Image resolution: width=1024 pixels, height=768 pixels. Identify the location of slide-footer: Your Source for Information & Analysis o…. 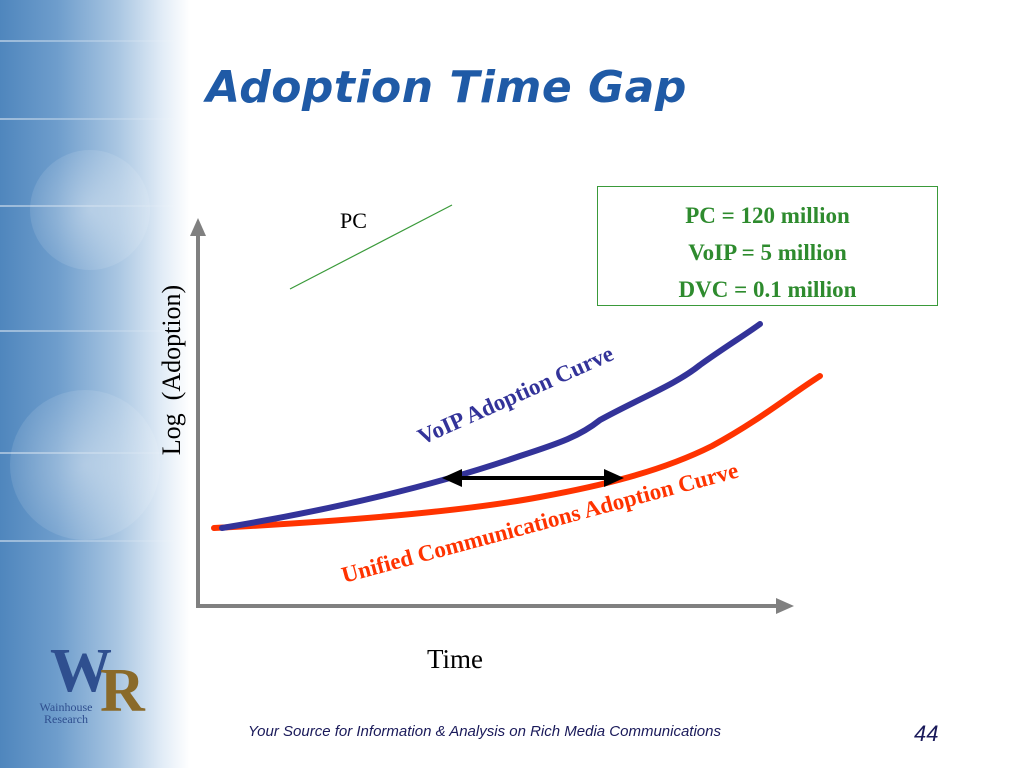
(484, 731).